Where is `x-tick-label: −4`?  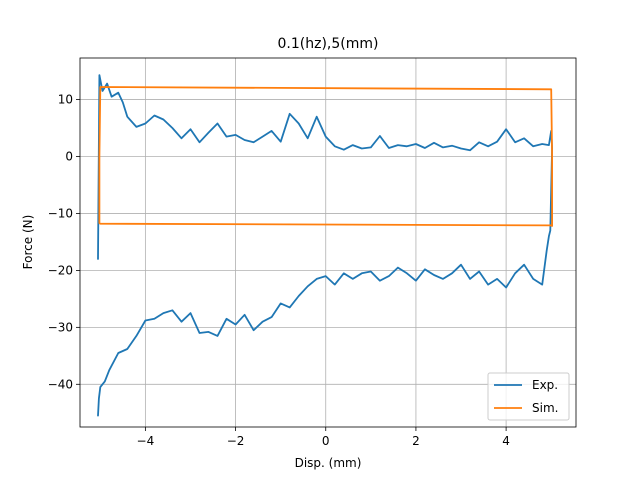 x-tick-label: −4 is located at coordinates (146, 441).